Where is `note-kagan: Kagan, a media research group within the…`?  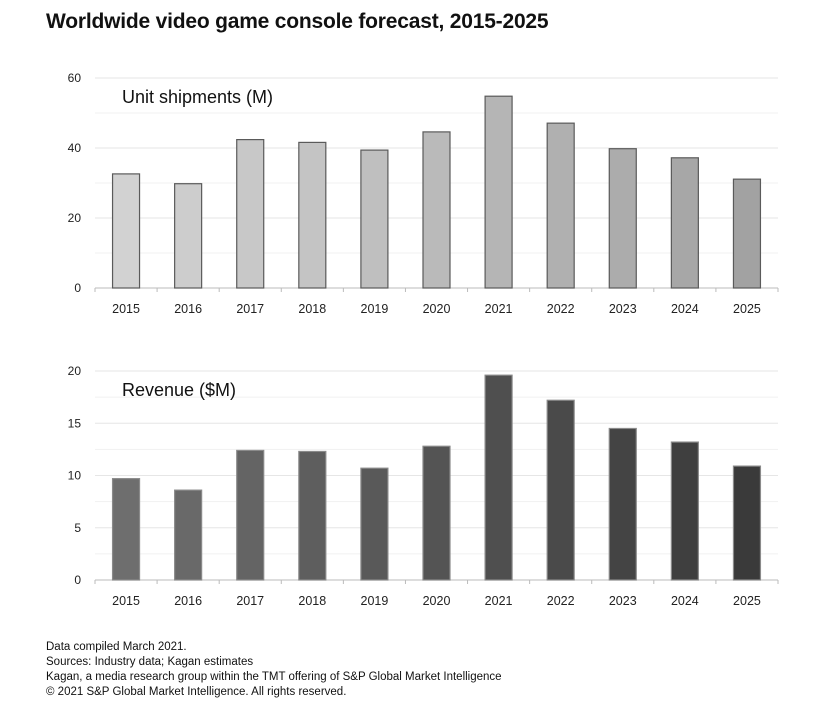
note-kagan: Kagan, a media research group within the… is located at coordinates (274, 677).